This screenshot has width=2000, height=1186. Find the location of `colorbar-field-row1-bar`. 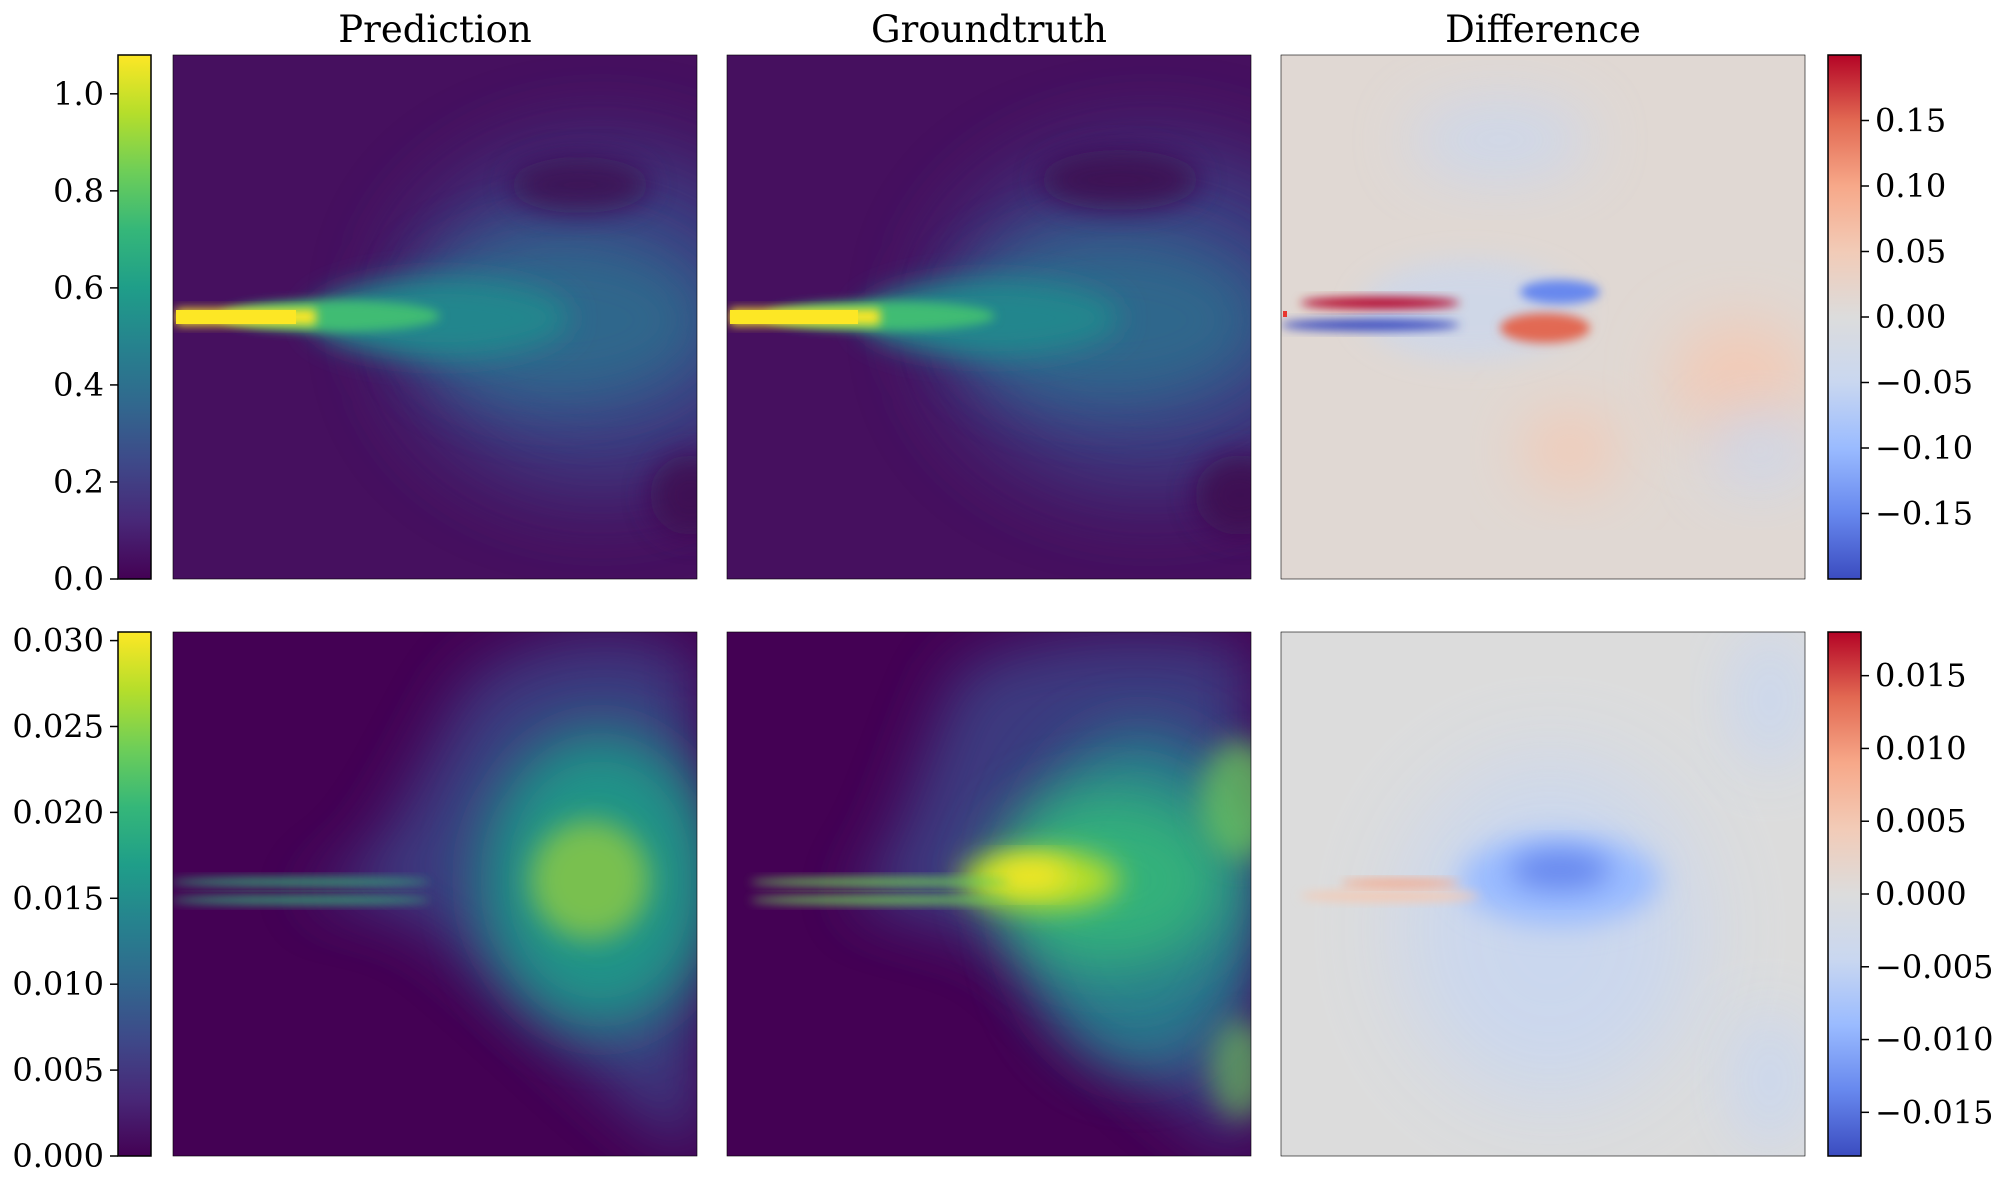

colorbar-field-row1-bar is located at coordinates (134, 317).